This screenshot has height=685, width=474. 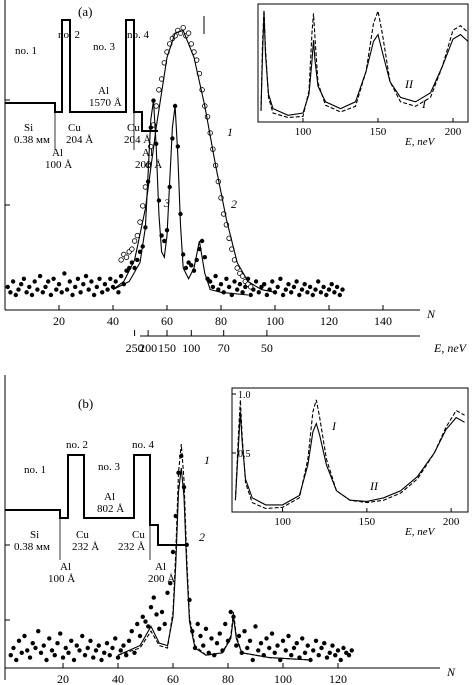 What do you see at coordinates (77, 445) in the screenshot?
I see `layer-label: no. 2` at bounding box center [77, 445].